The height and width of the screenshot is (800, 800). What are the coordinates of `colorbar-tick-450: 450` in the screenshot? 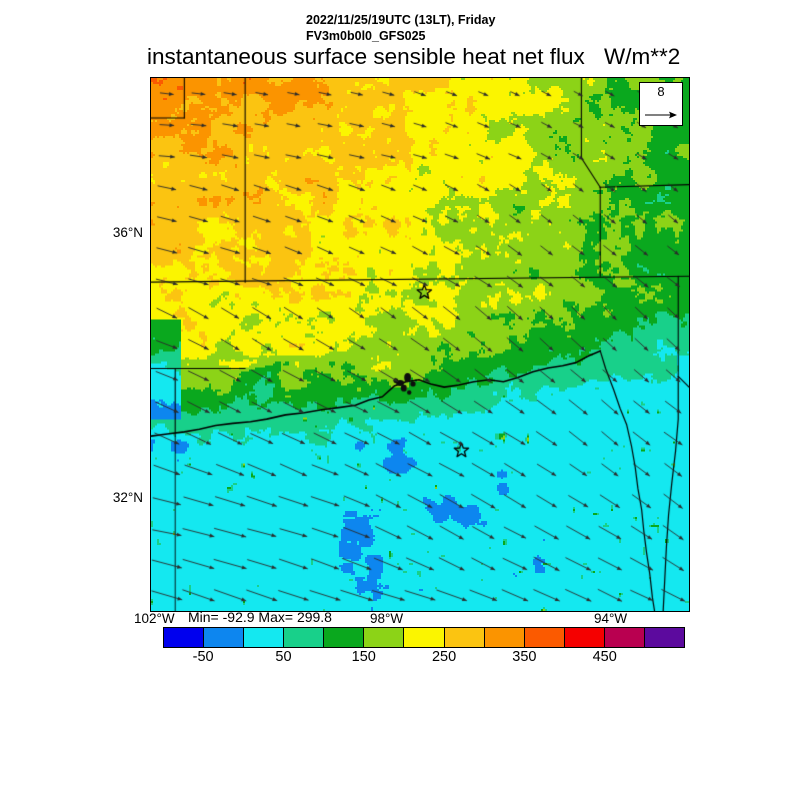 It's located at (604, 657).